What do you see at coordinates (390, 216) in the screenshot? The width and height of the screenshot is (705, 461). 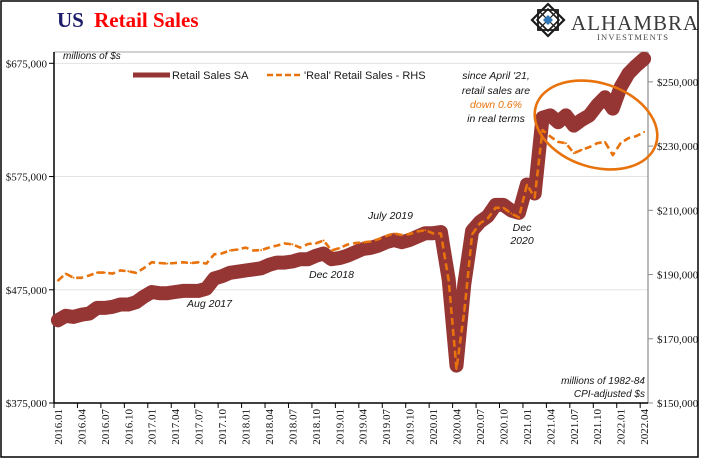 I see `annotation-july-2019: July 2019` at bounding box center [390, 216].